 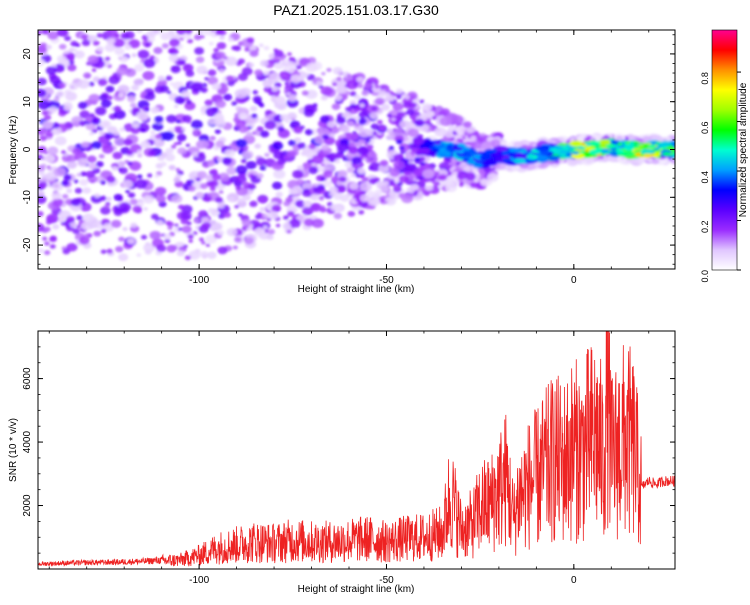 What do you see at coordinates (724, 150) in the screenshot?
I see `colorbar-gradient` at bounding box center [724, 150].